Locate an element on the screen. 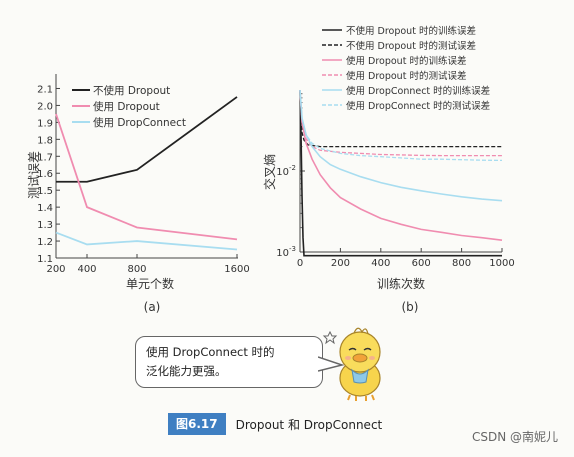 The height and width of the screenshot is (457, 574). b-x-tick-label: 800 is located at coordinates (461, 263).